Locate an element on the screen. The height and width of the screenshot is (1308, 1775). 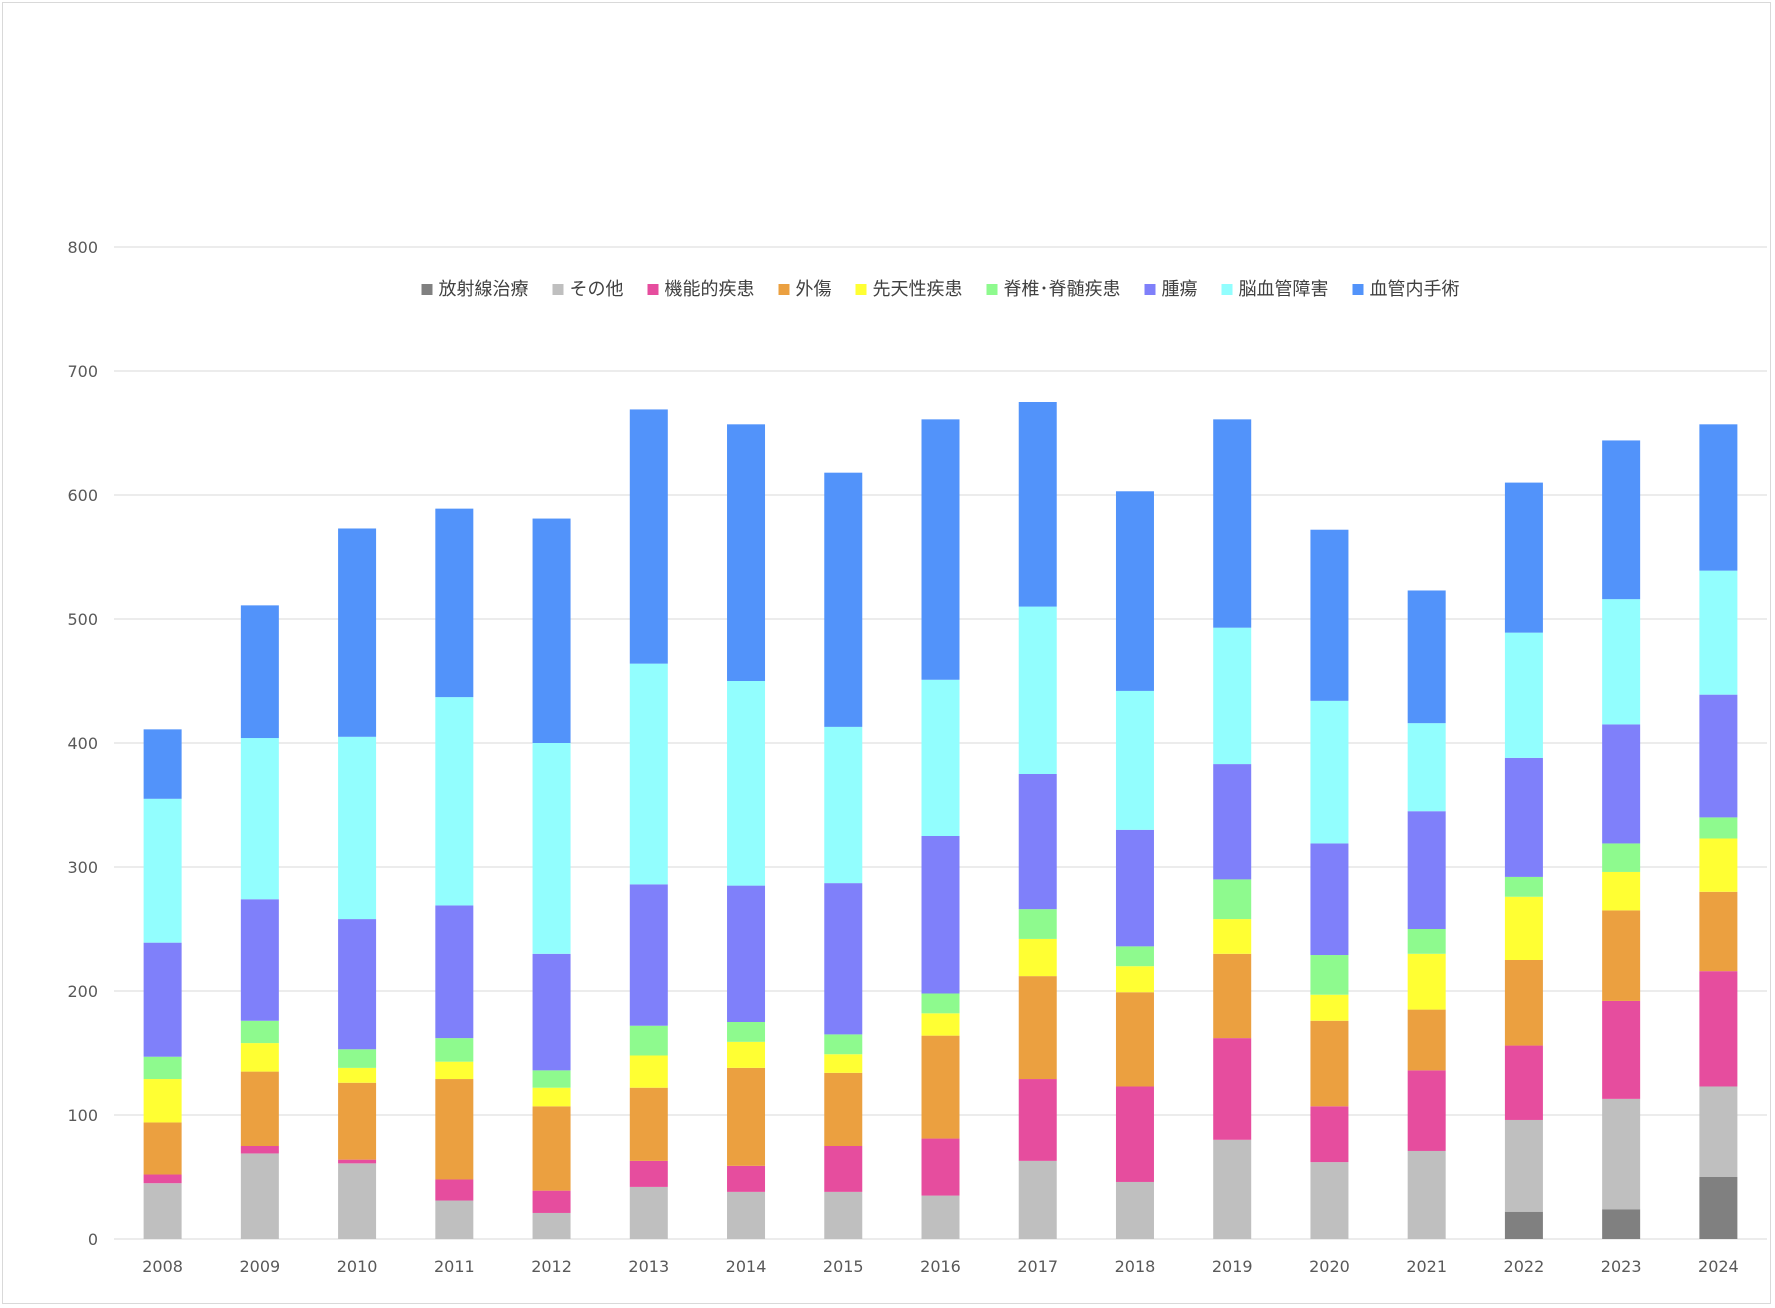
bar-stack-2015 is located at coordinates (843, 855).